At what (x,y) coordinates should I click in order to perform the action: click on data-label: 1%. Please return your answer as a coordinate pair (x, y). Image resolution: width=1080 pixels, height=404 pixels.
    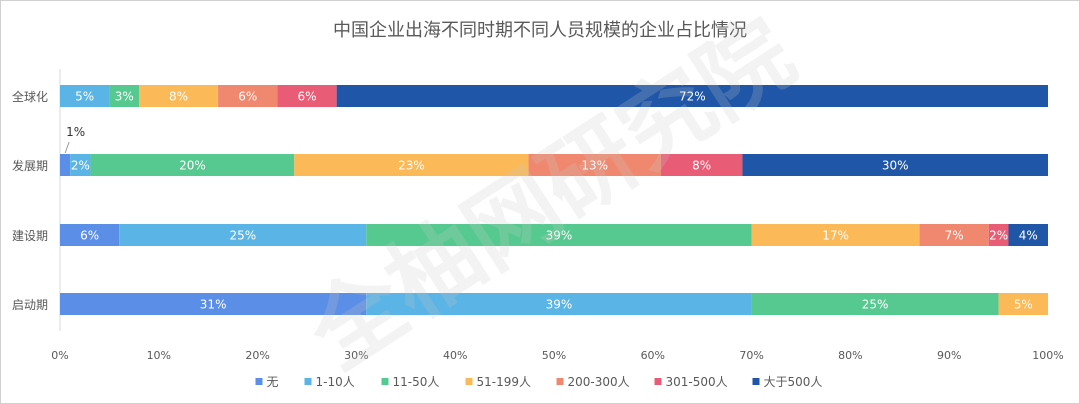
    Looking at the image, I should click on (75, 132).